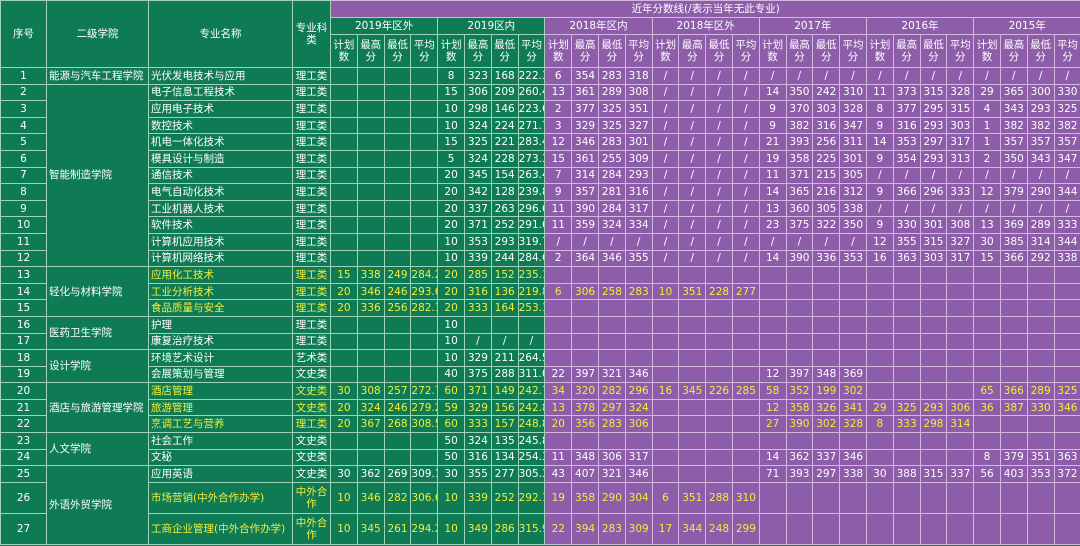 The image size is (1080, 546). I want to click on column-header: 序号, so click(23, 34).